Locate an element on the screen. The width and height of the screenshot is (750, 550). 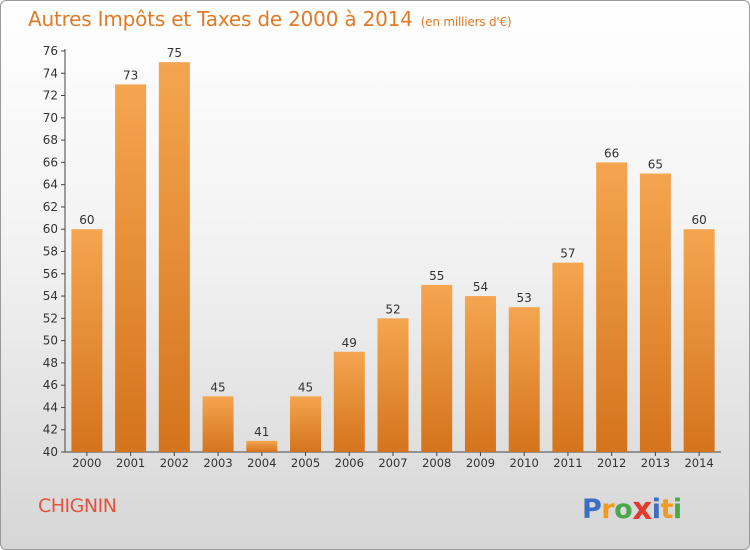
data-label: 53 is located at coordinates (524, 298).